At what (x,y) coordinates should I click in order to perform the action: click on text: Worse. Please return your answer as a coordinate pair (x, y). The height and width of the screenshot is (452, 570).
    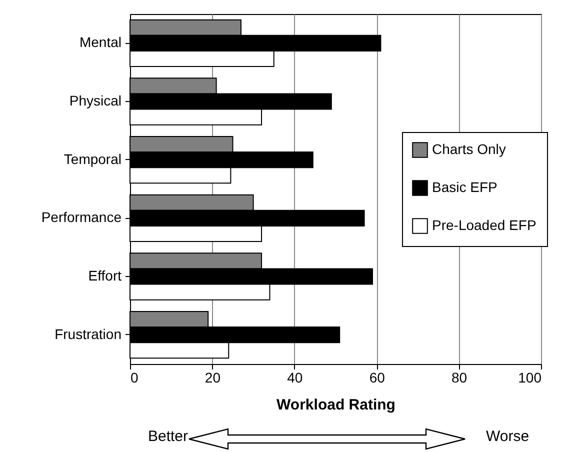
    Looking at the image, I should click on (508, 436).